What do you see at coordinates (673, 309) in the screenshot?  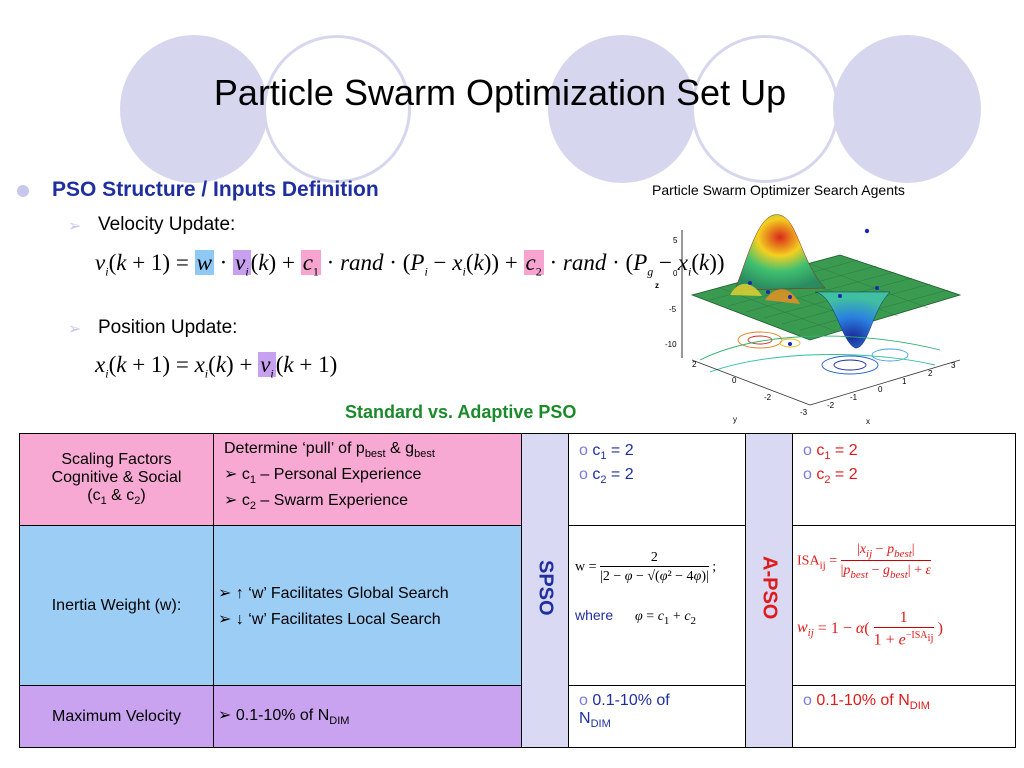 I see `z-tick: -5` at bounding box center [673, 309].